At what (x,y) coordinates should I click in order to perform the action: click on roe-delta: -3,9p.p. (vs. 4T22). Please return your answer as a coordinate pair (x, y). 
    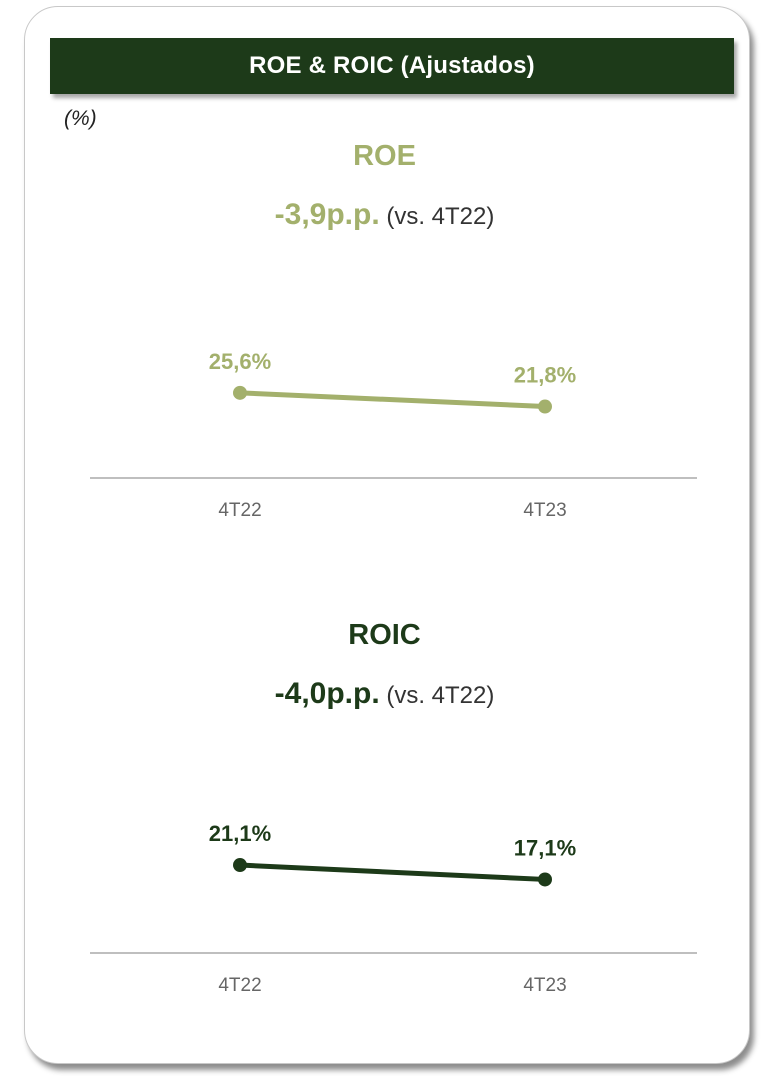
    Looking at the image, I should click on (384, 215).